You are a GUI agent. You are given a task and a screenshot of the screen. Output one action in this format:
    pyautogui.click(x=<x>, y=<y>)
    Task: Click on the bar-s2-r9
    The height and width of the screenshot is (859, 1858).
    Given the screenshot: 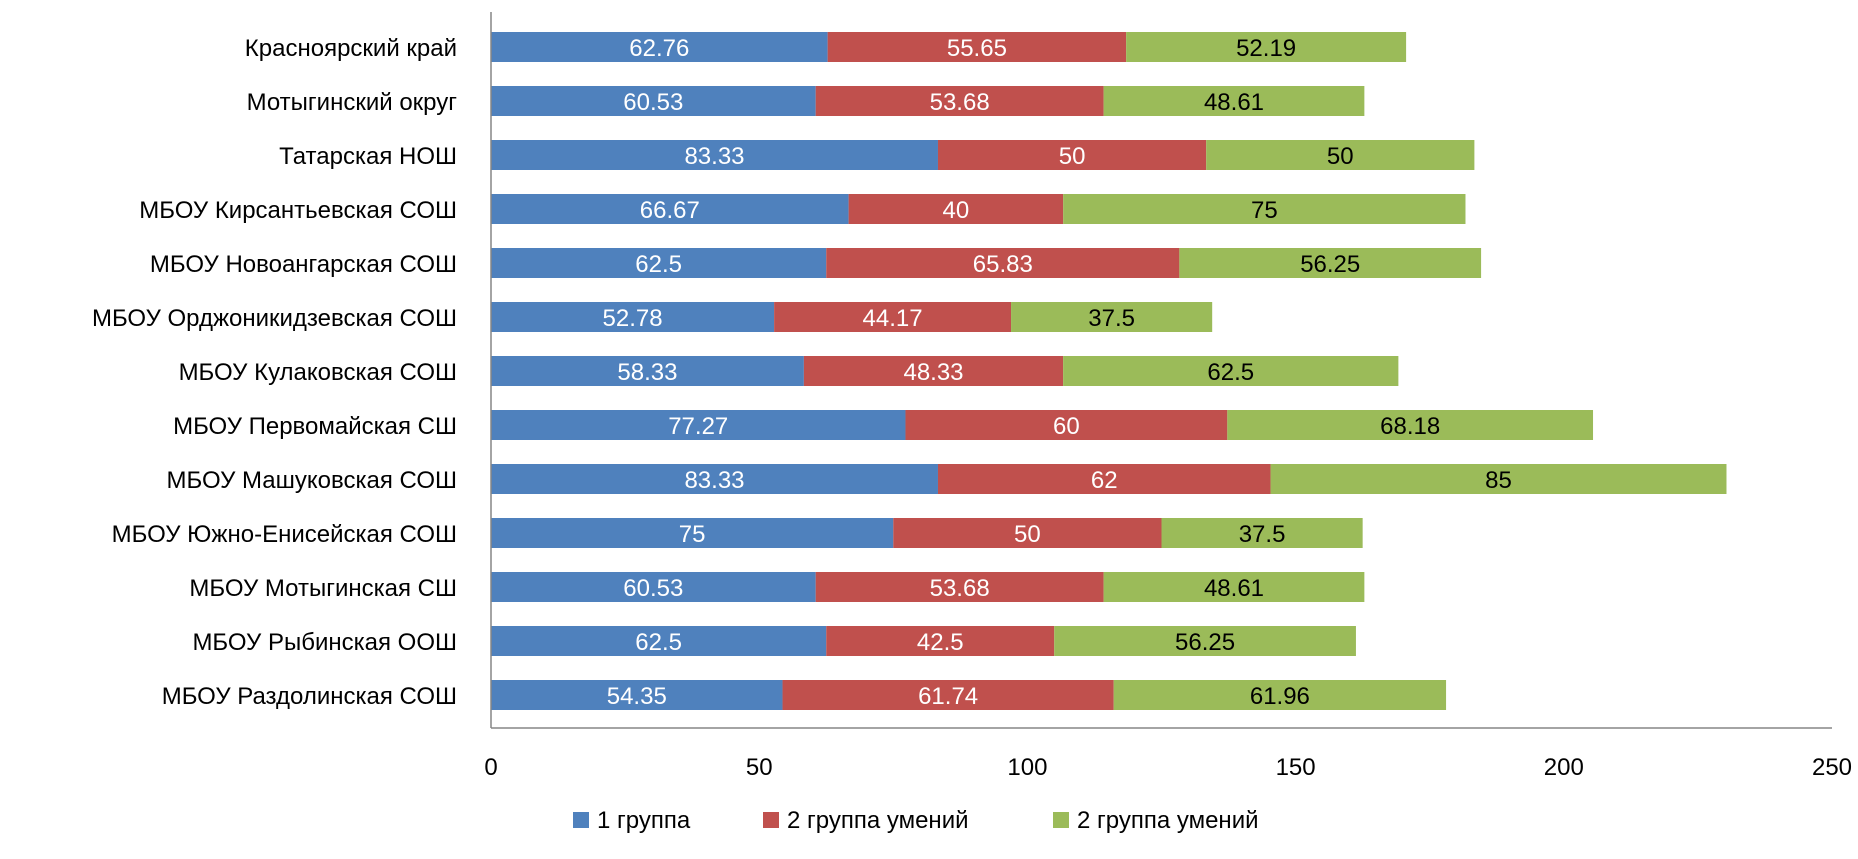 What is the action you would take?
    pyautogui.click(x=1104, y=479)
    